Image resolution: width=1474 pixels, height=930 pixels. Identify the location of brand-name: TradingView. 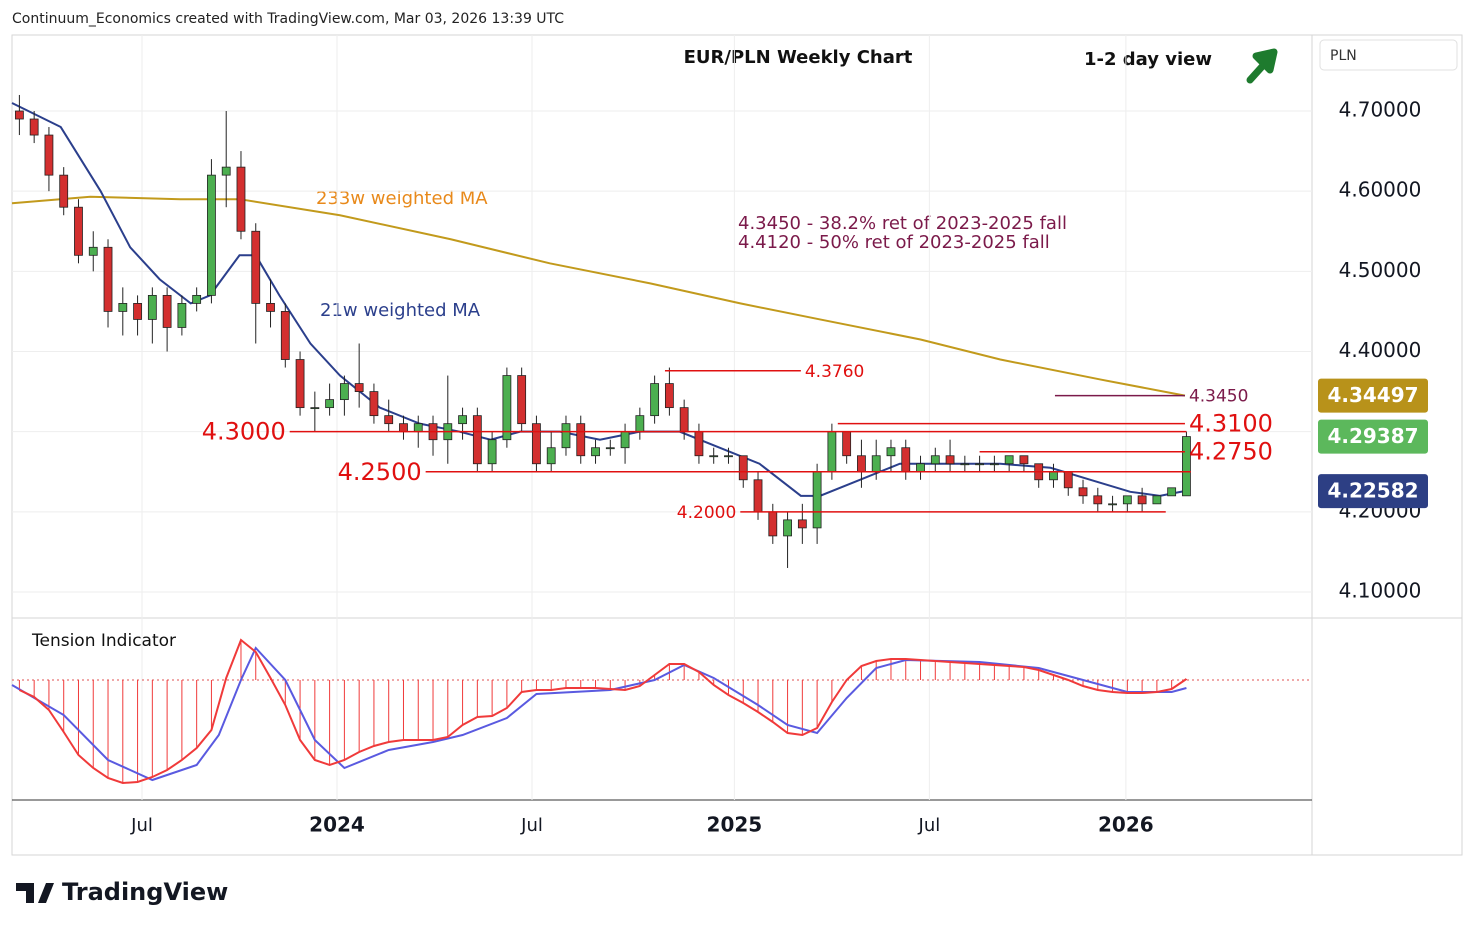
(145, 892).